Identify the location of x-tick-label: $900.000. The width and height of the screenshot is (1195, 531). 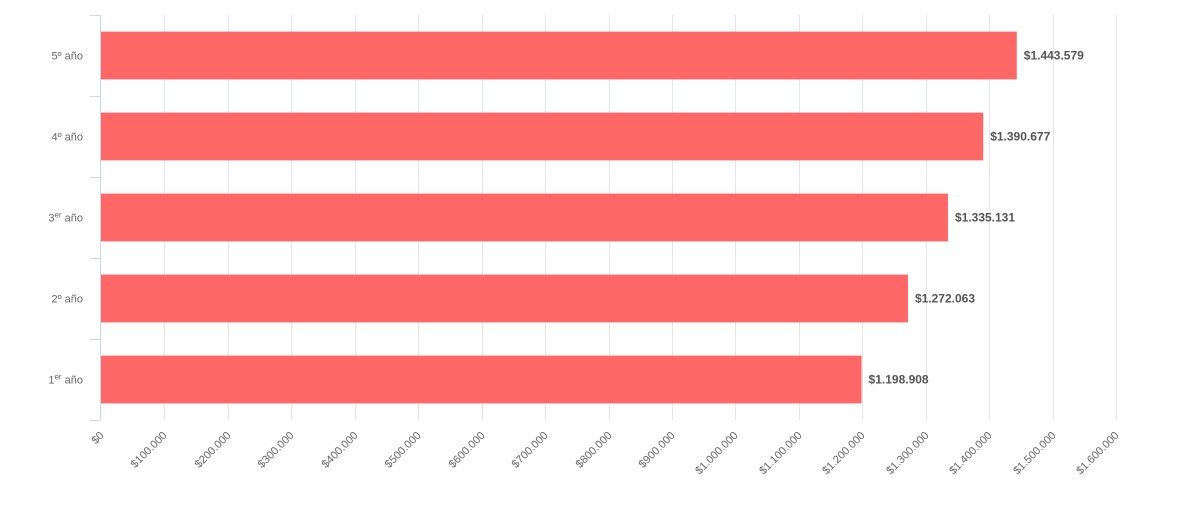
(657, 450).